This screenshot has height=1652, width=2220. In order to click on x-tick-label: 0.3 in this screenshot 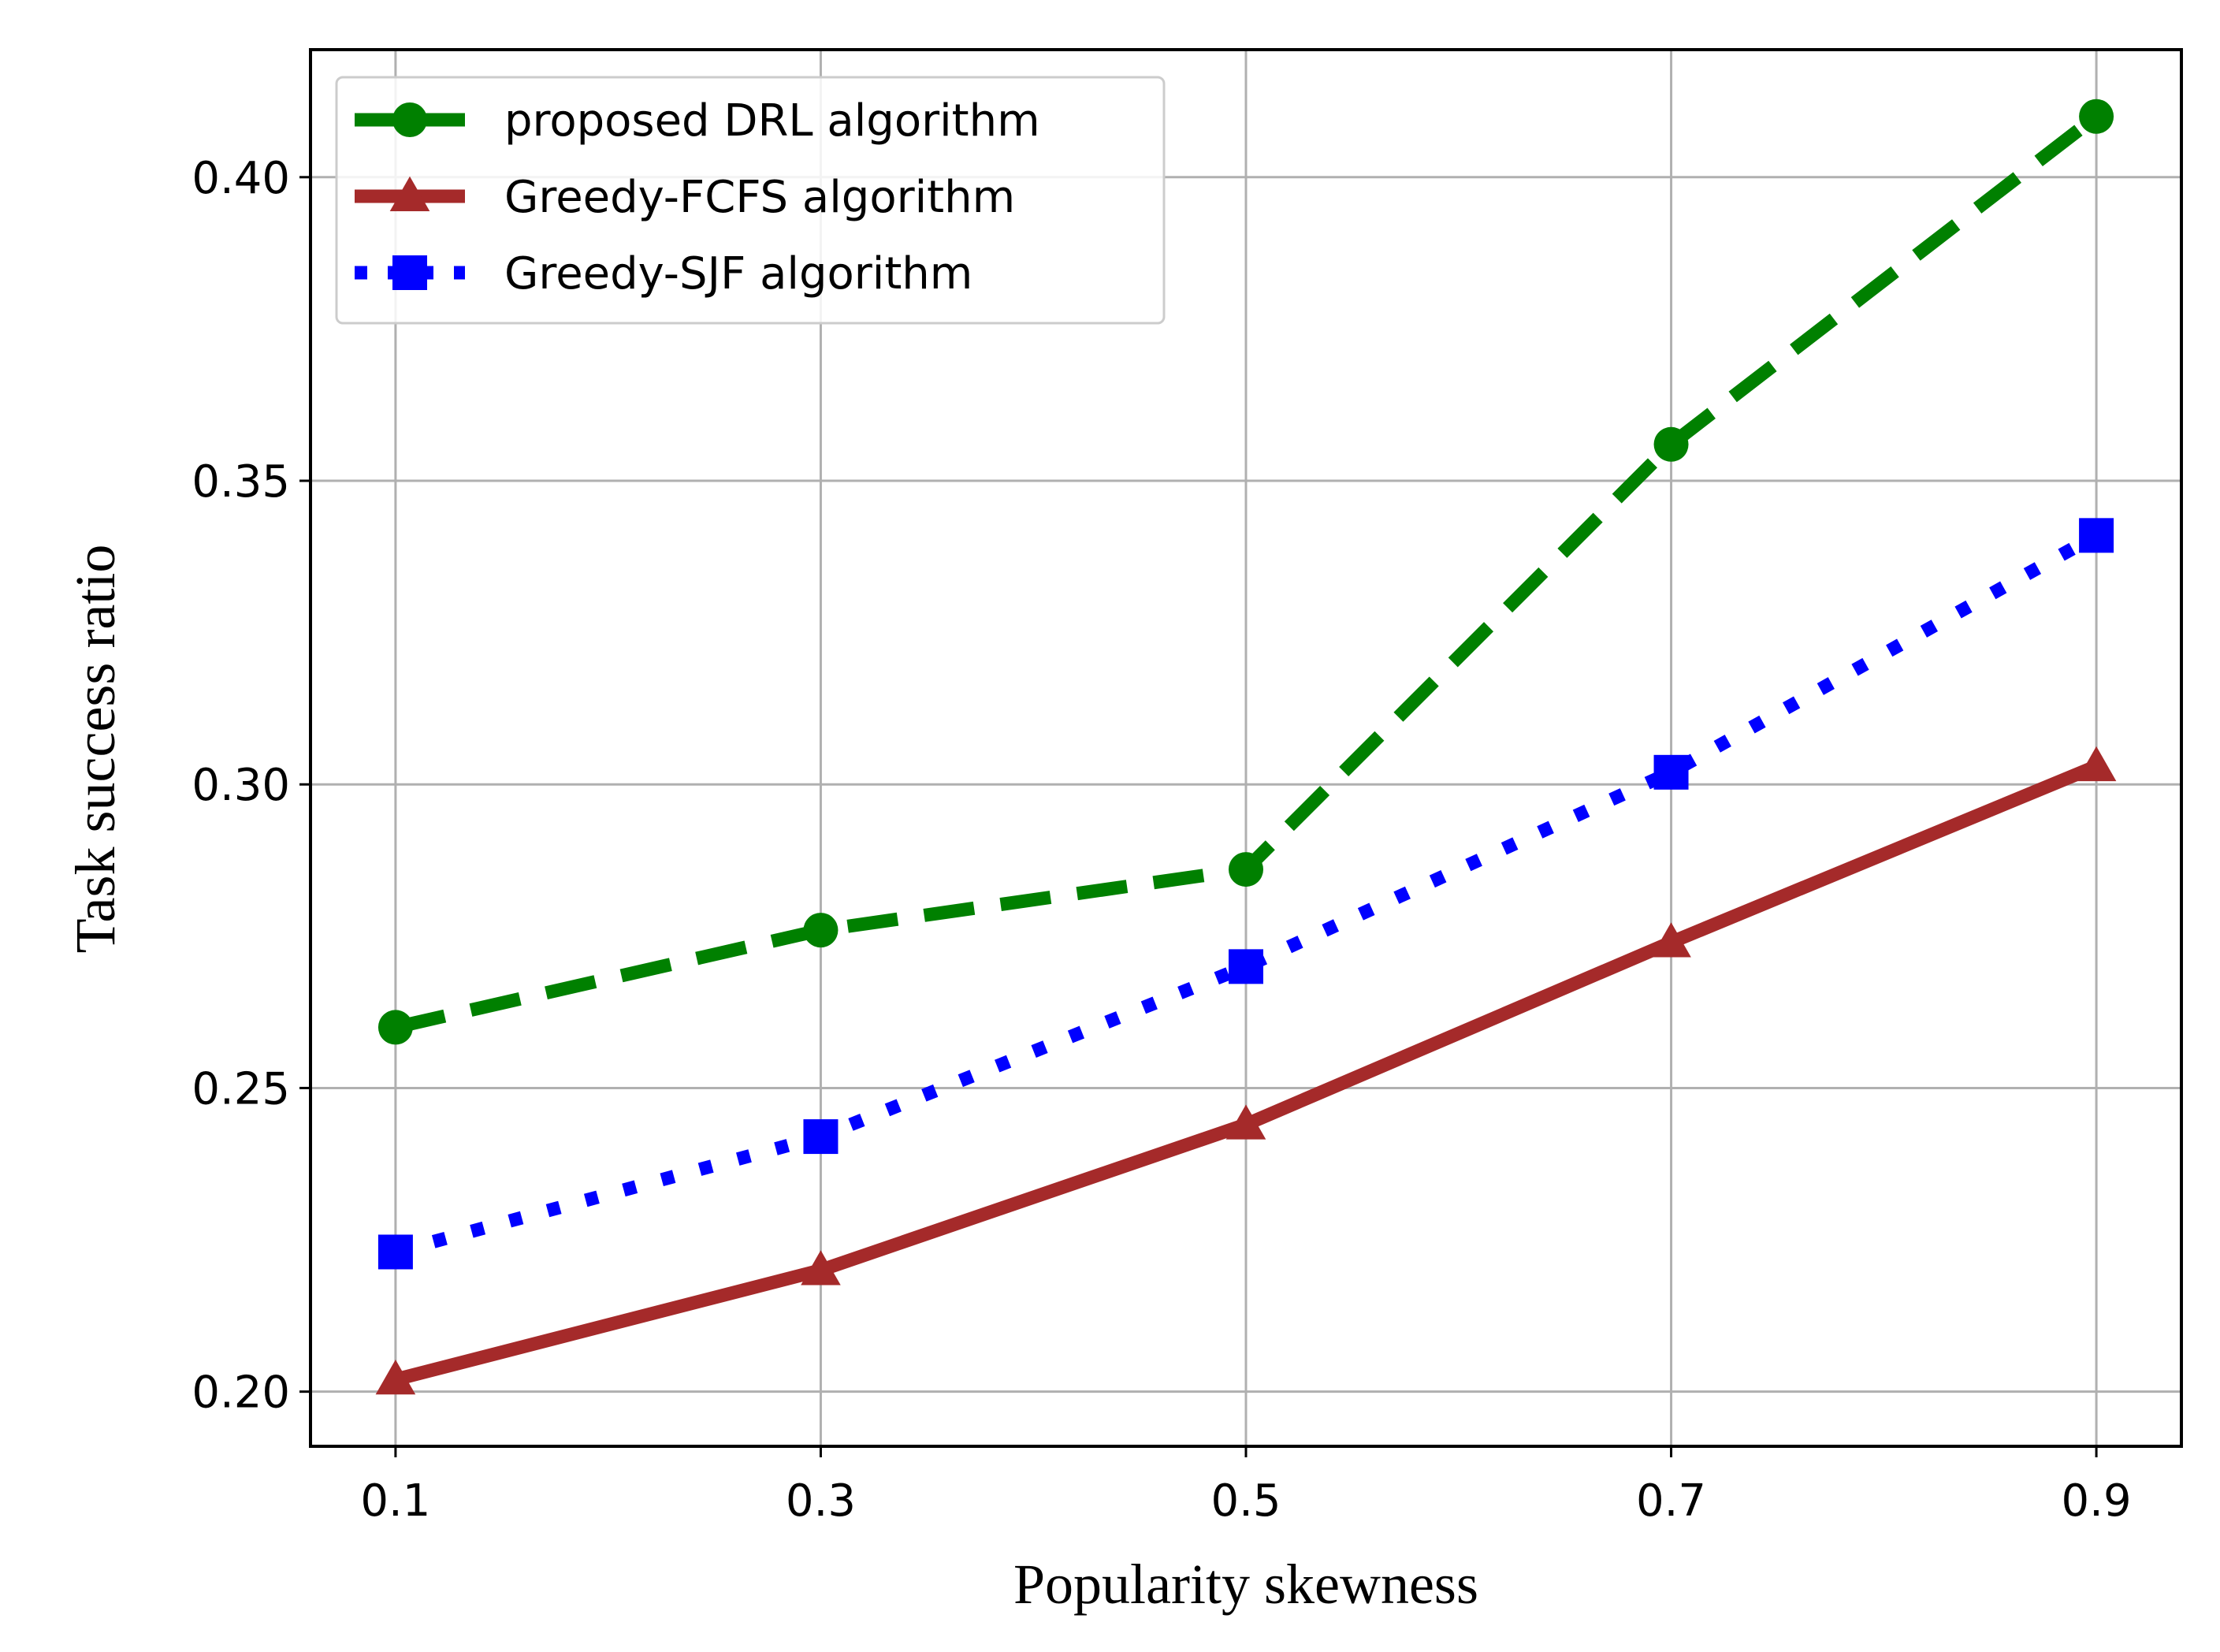, I will do `click(821, 1501)`.